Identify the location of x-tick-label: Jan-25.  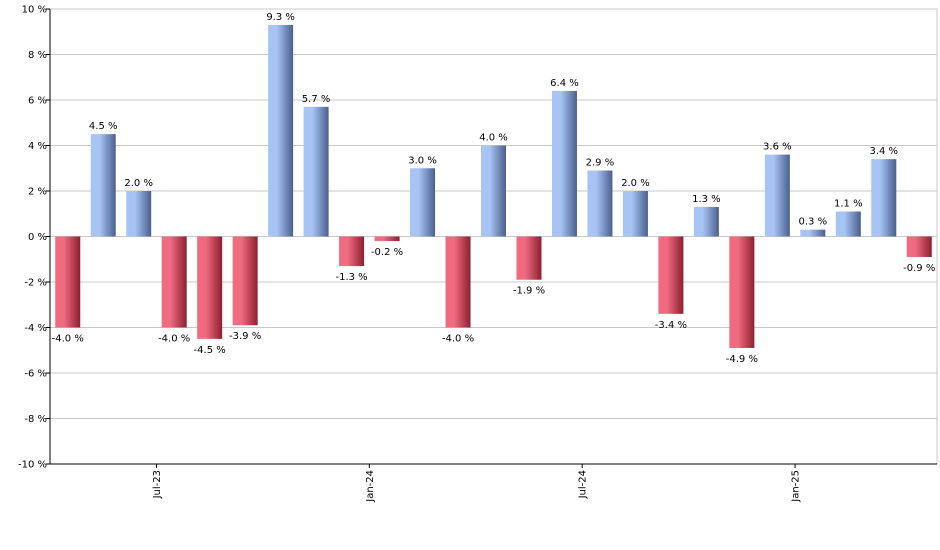
(796, 486).